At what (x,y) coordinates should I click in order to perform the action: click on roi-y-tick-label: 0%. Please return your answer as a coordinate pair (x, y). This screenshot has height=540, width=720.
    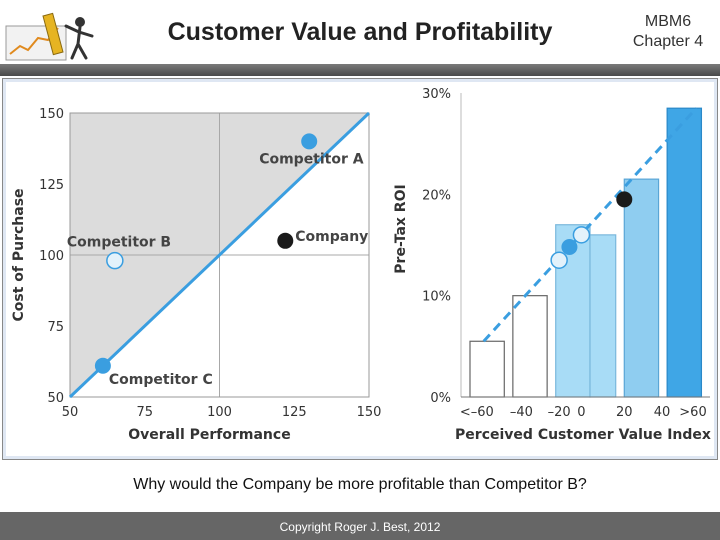
    Looking at the image, I should click on (440, 398).